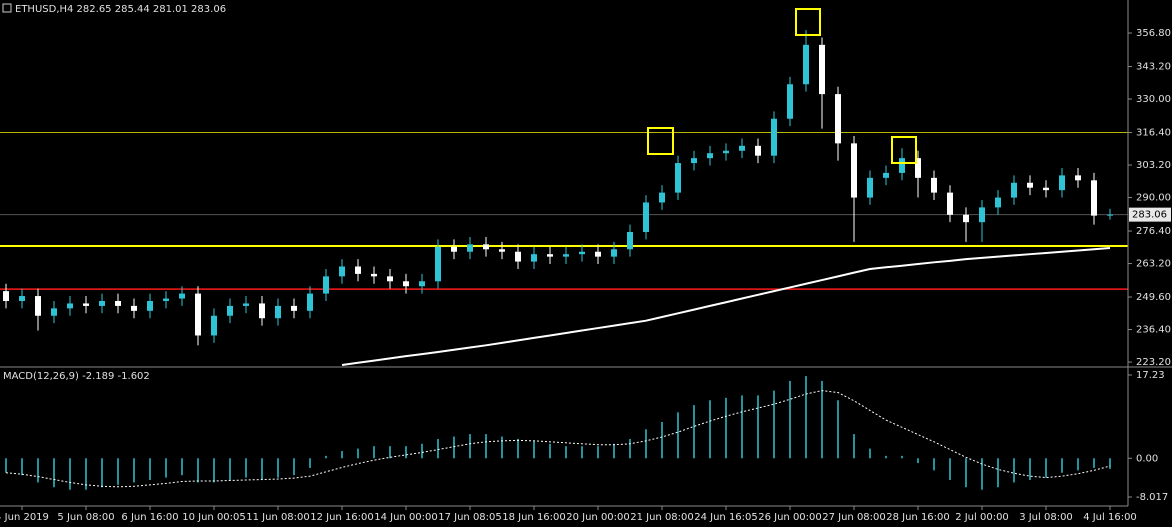  I want to click on x-tick-label: 5 Jun 08:00, so click(85, 517).